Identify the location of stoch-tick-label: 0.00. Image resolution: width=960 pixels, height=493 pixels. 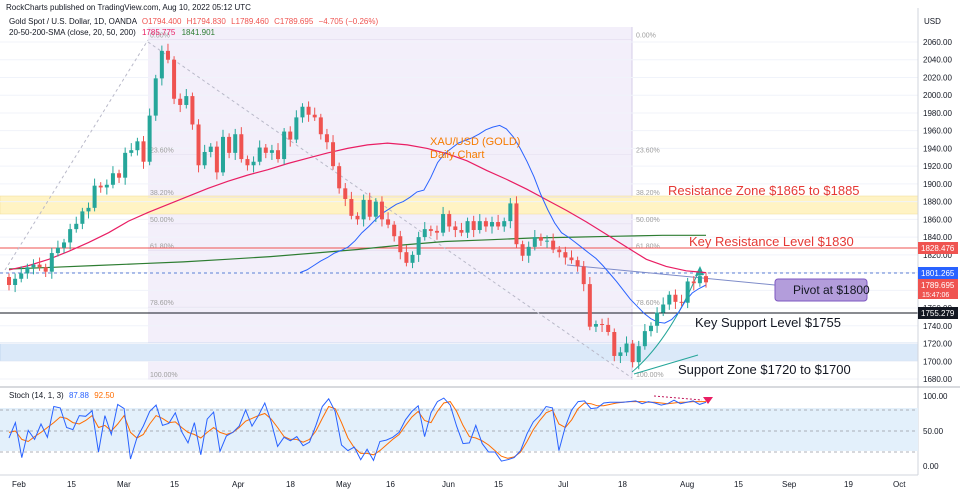
(931, 466).